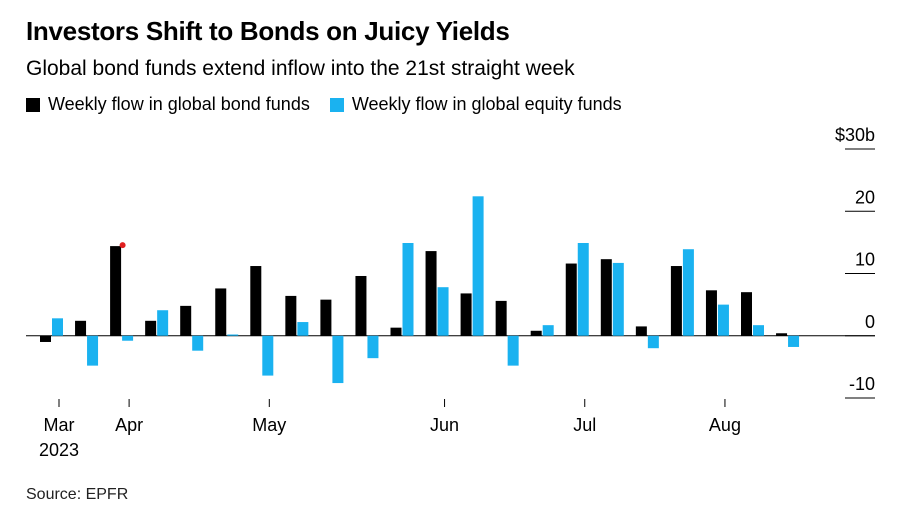 Image resolution: width=913 pixels, height=514 pixels. I want to click on x-tick-label: Jul, so click(584, 425).